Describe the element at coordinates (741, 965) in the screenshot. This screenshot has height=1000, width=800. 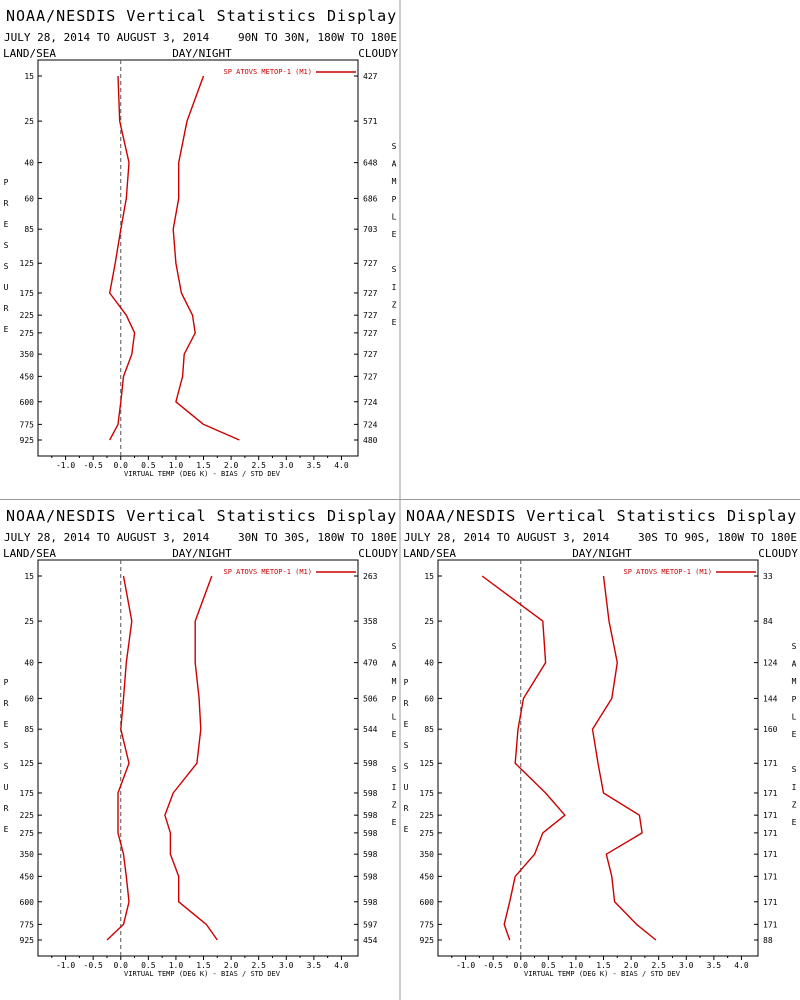
I see `x-tick-label: 4.0` at that location.